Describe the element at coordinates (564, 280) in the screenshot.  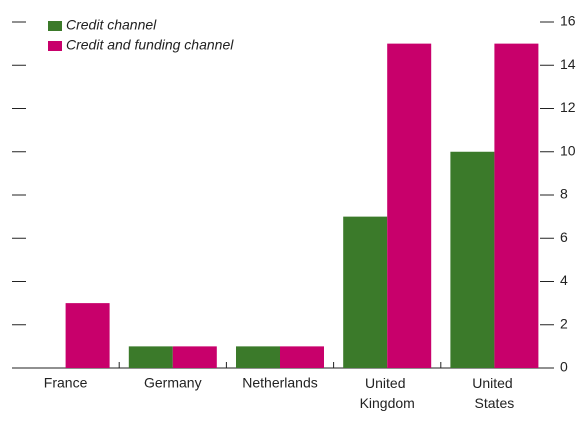
I see `y-tick-label: 4` at that location.